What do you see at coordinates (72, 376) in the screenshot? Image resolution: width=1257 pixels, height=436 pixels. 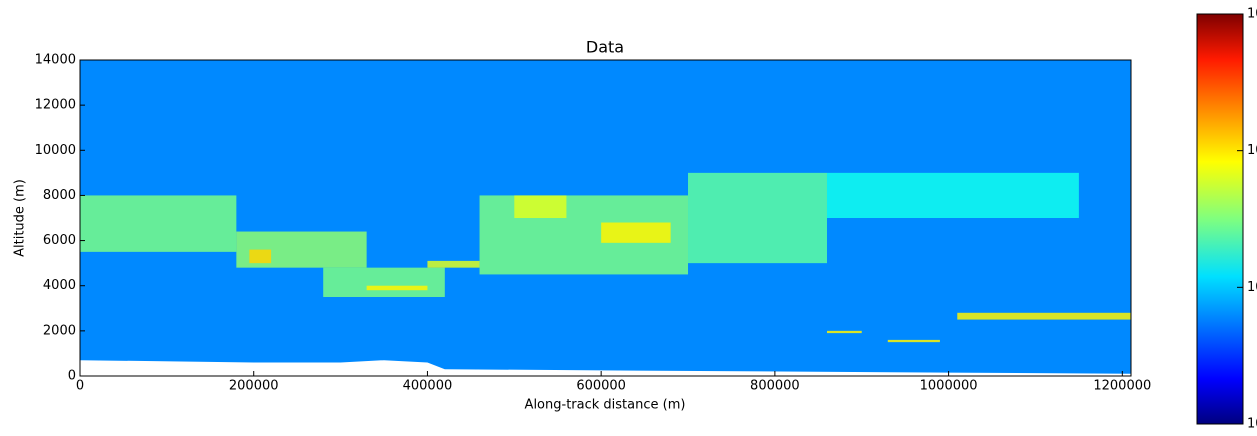 I see `y-tick-label: 0` at bounding box center [72, 376].